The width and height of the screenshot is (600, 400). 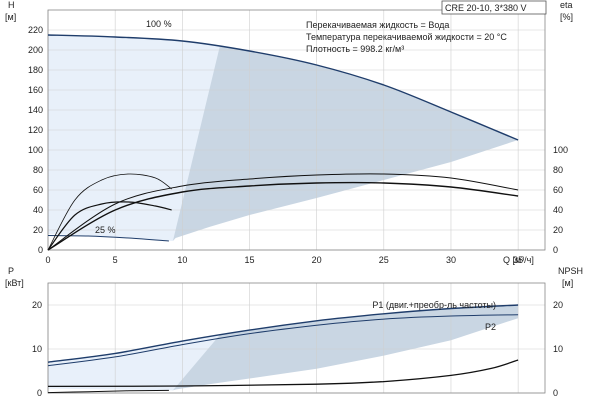 What do you see at coordinates (35, 130) in the screenshot?
I see `y-tick-label: 120` at bounding box center [35, 130].